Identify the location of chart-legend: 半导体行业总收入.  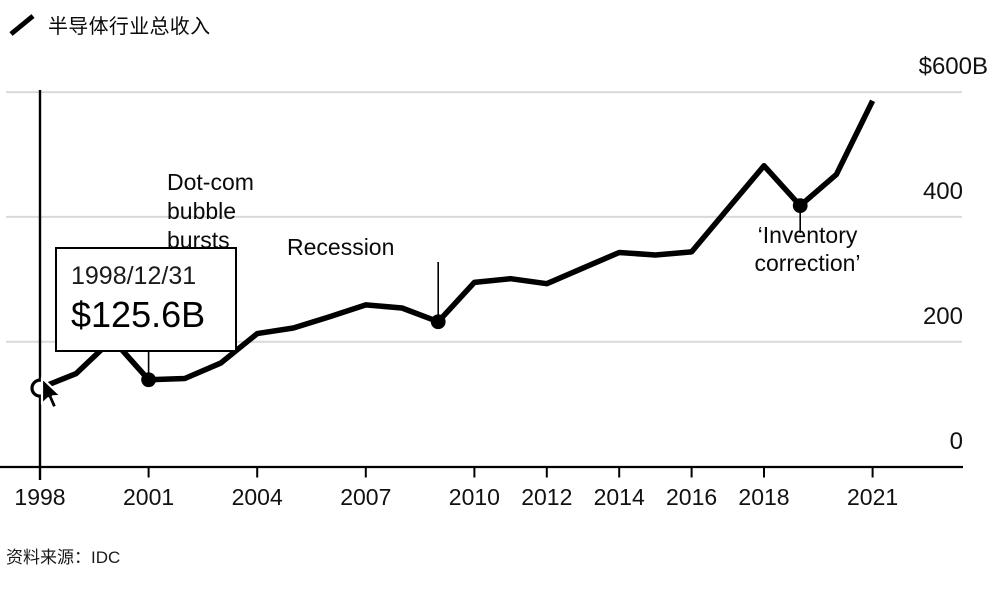
(109, 24).